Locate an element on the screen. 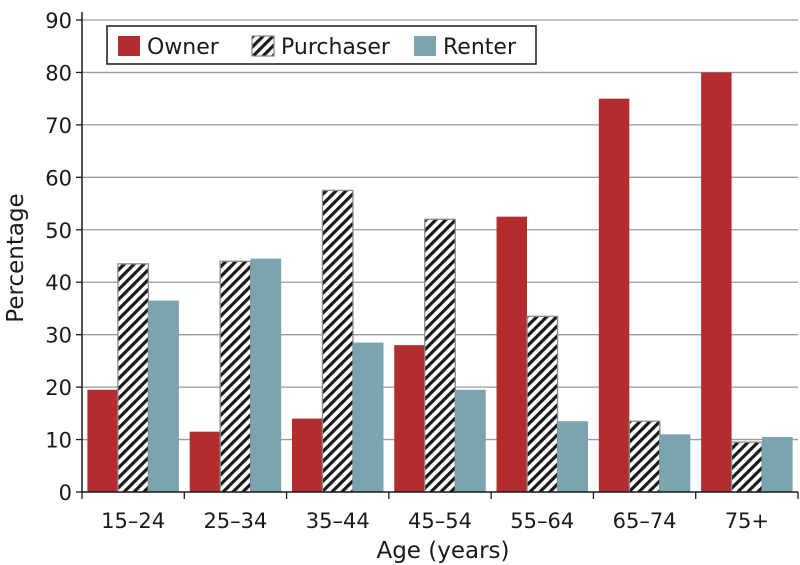  legend-label-renter: Renter is located at coordinates (480, 47).